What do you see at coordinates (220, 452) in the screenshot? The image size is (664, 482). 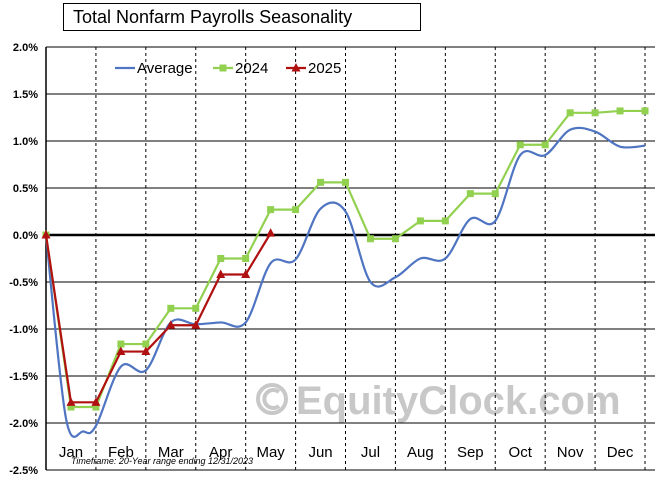 I see `x-tick-label: Apr` at bounding box center [220, 452].